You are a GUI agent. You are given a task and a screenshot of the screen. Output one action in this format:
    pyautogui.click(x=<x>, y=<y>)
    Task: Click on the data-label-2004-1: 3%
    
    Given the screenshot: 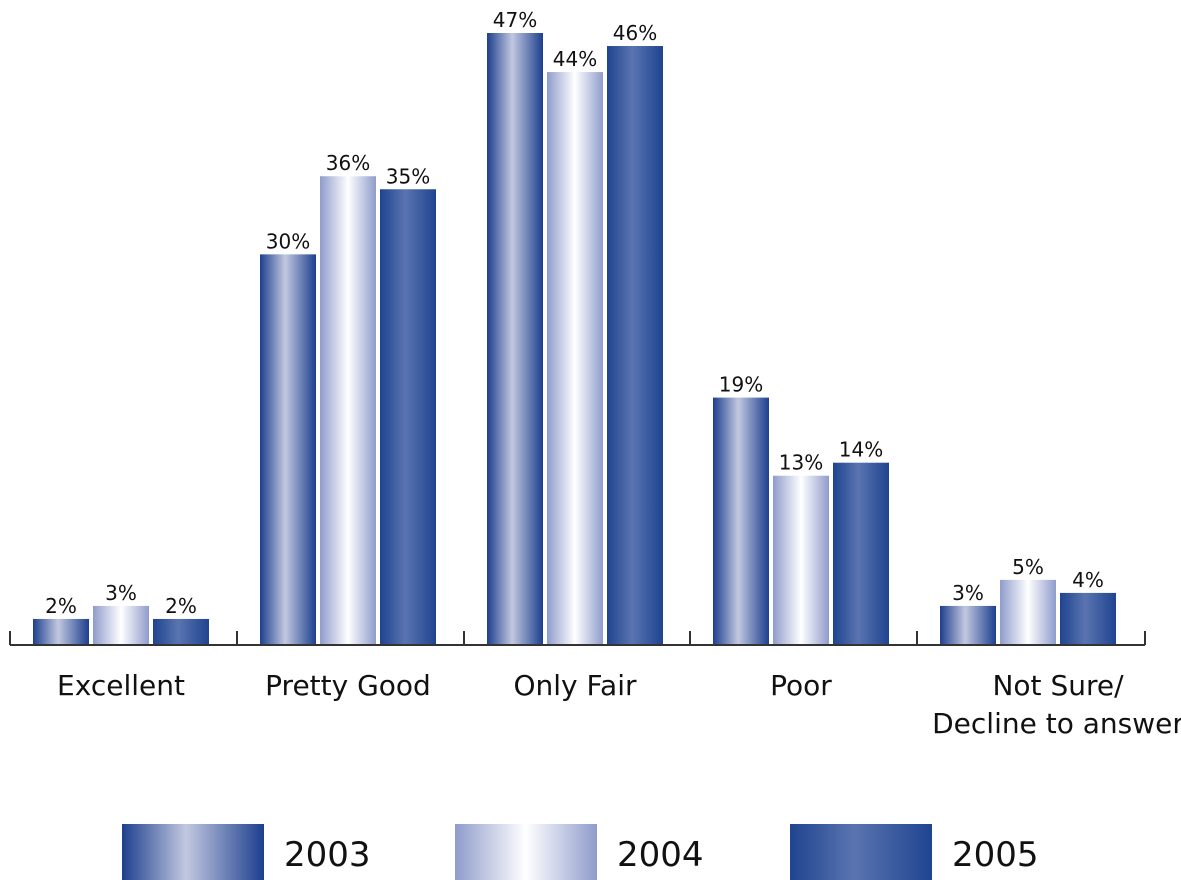 What is the action you would take?
    pyautogui.click(x=121, y=593)
    